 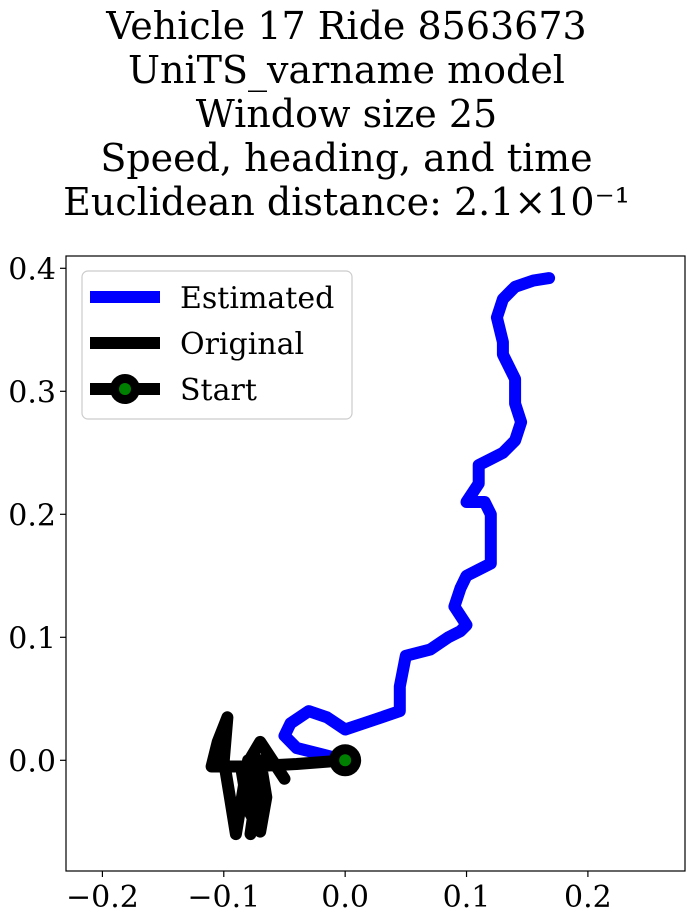 I want to click on legend-box, so click(x=217, y=345).